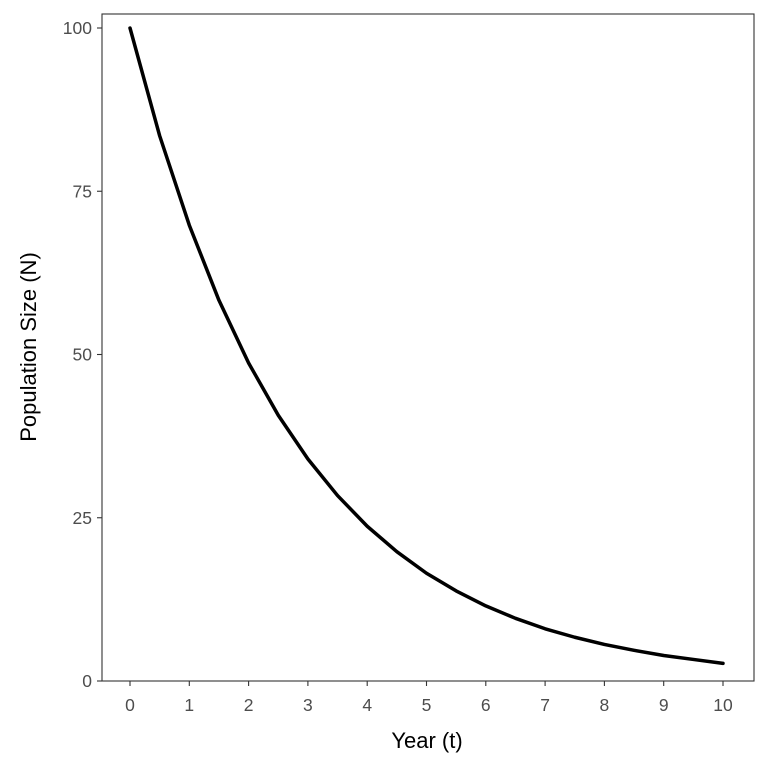  Describe the element at coordinates (249, 705) in the screenshot. I see `x-tick-label: 2` at that location.